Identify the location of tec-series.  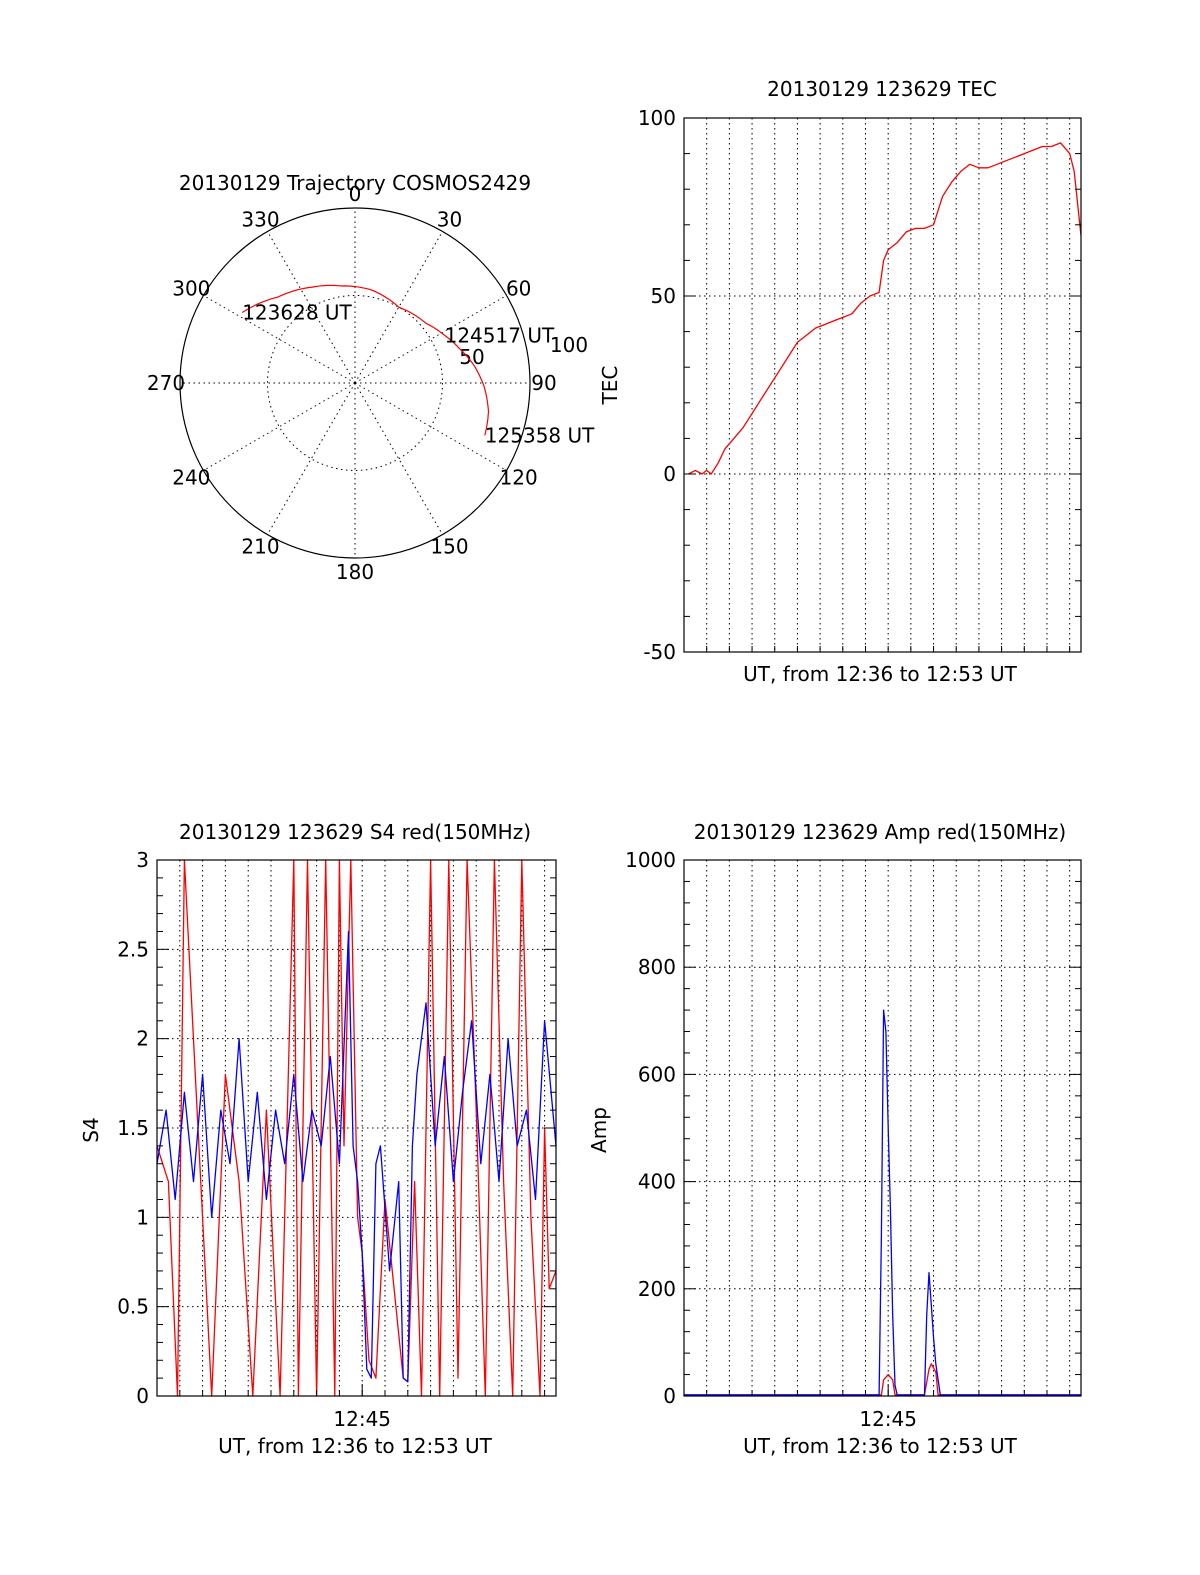
(885, 308).